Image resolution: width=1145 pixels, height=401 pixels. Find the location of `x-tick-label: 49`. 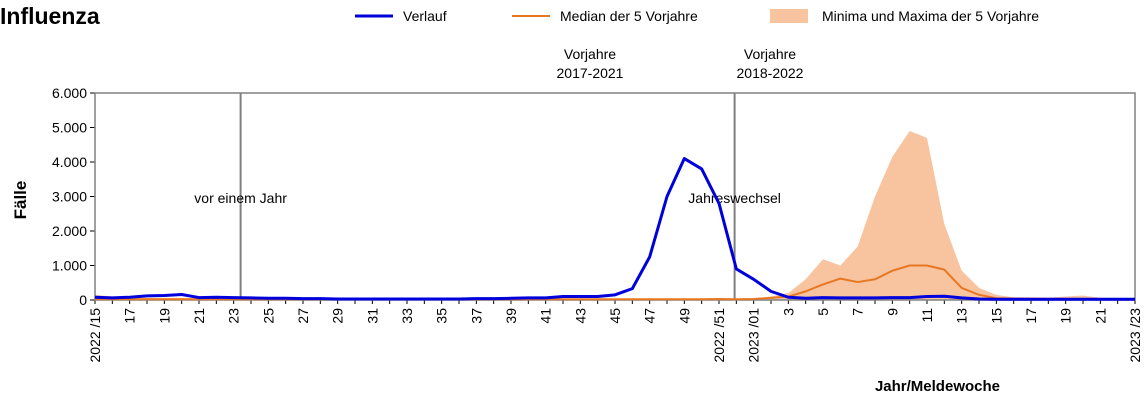

x-tick-label: 49 is located at coordinates (684, 316).